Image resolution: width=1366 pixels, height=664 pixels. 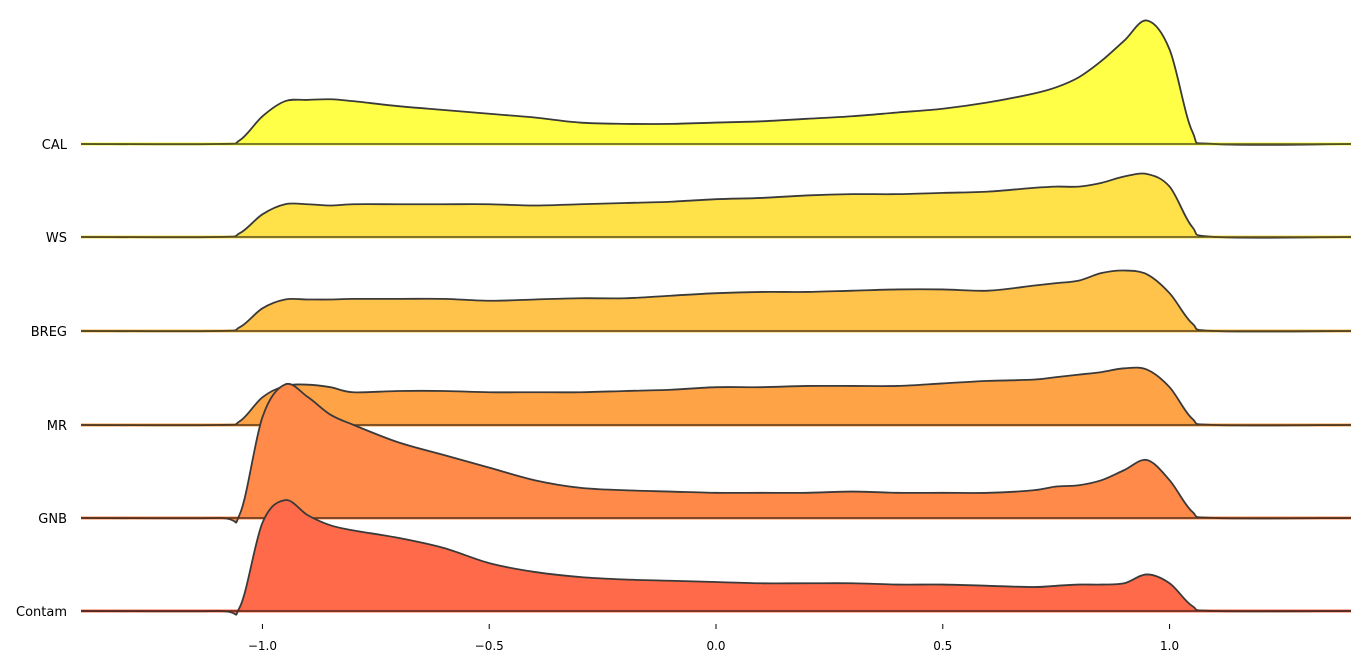 What do you see at coordinates (262, 646) in the screenshot?
I see `x-tick-label: −1.0` at bounding box center [262, 646].